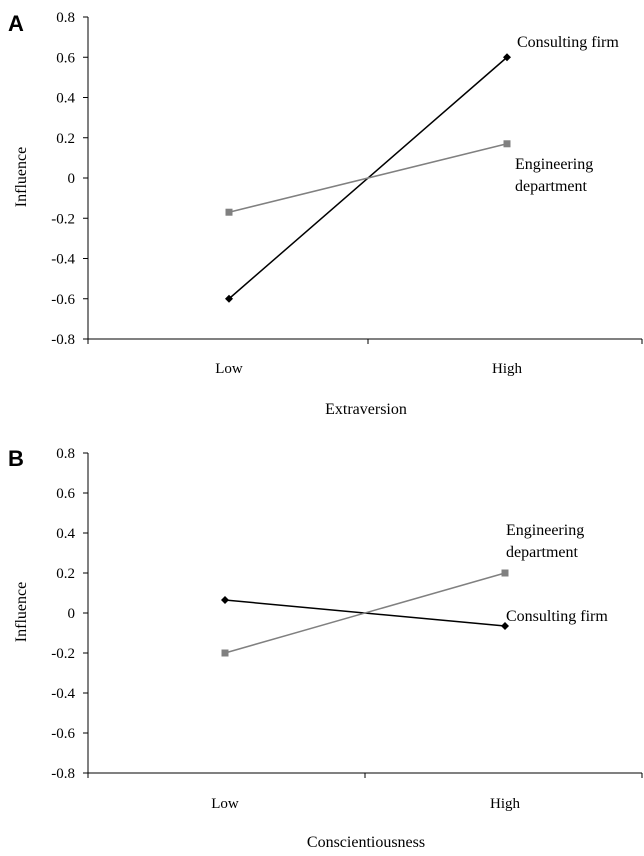 This screenshot has height=856, width=644. Describe the element at coordinates (16, 23) in the screenshot. I see `panel-letter: A` at that location.